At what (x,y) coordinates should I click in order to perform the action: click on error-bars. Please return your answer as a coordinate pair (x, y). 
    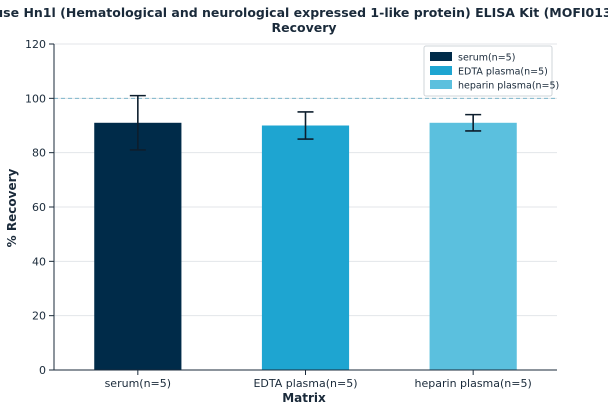
    Looking at the image, I should click on (305, 122).